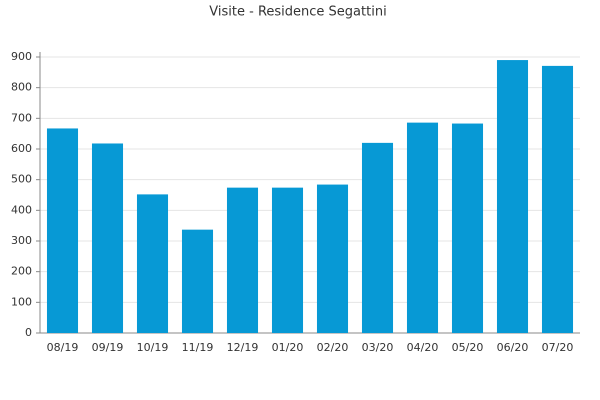  I want to click on y-tick-label: 500, so click(21, 179).